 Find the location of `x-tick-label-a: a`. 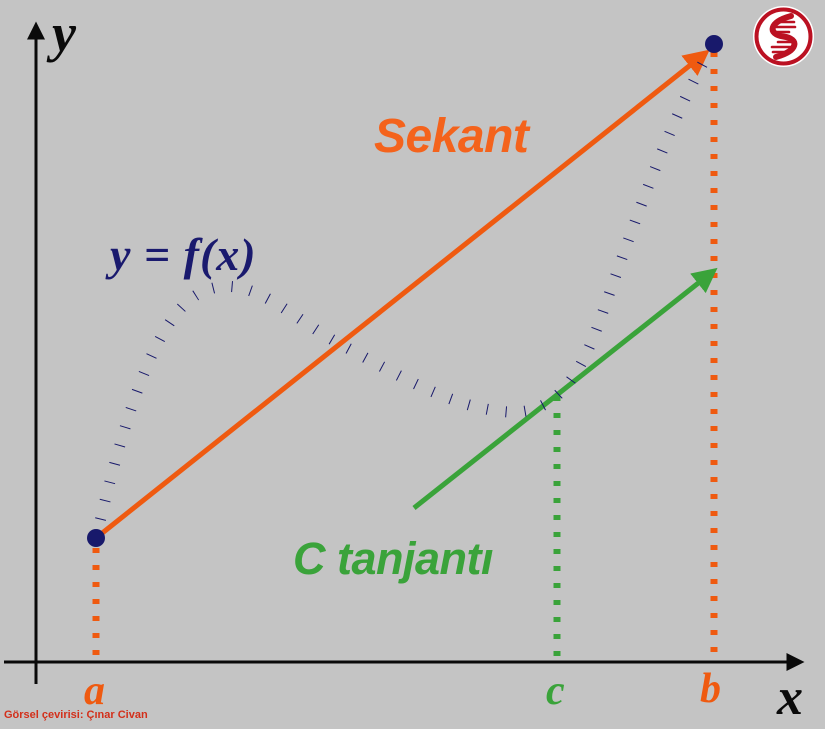

x-tick-label-a: a is located at coordinates (94, 691).